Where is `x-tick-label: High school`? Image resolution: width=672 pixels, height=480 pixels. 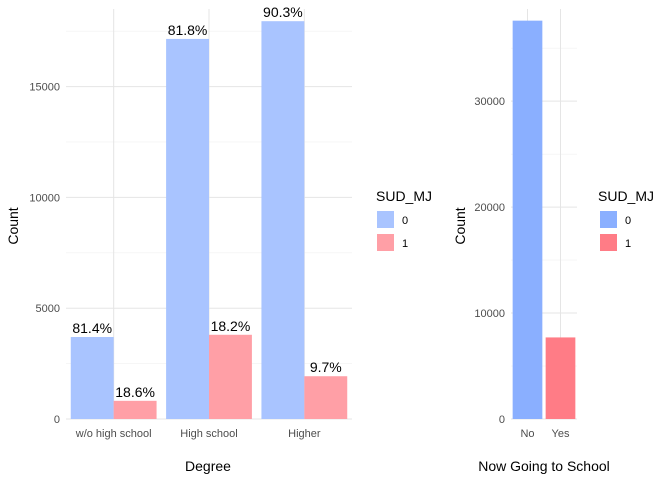 x-tick-label: High school is located at coordinates (208, 434).